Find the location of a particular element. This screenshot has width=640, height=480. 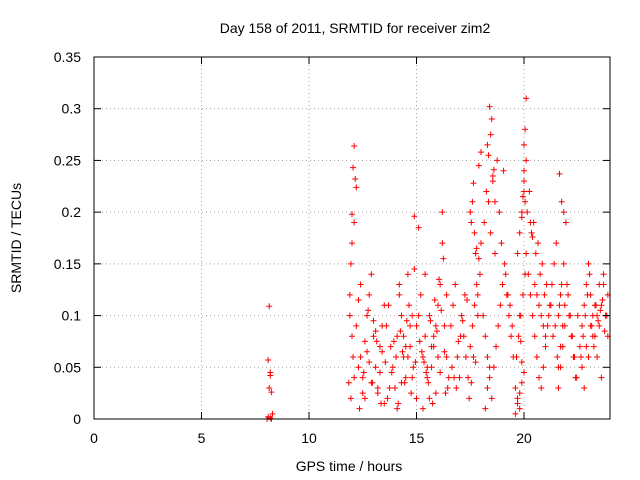

y-tick-label: 0.25 is located at coordinates (67, 160).